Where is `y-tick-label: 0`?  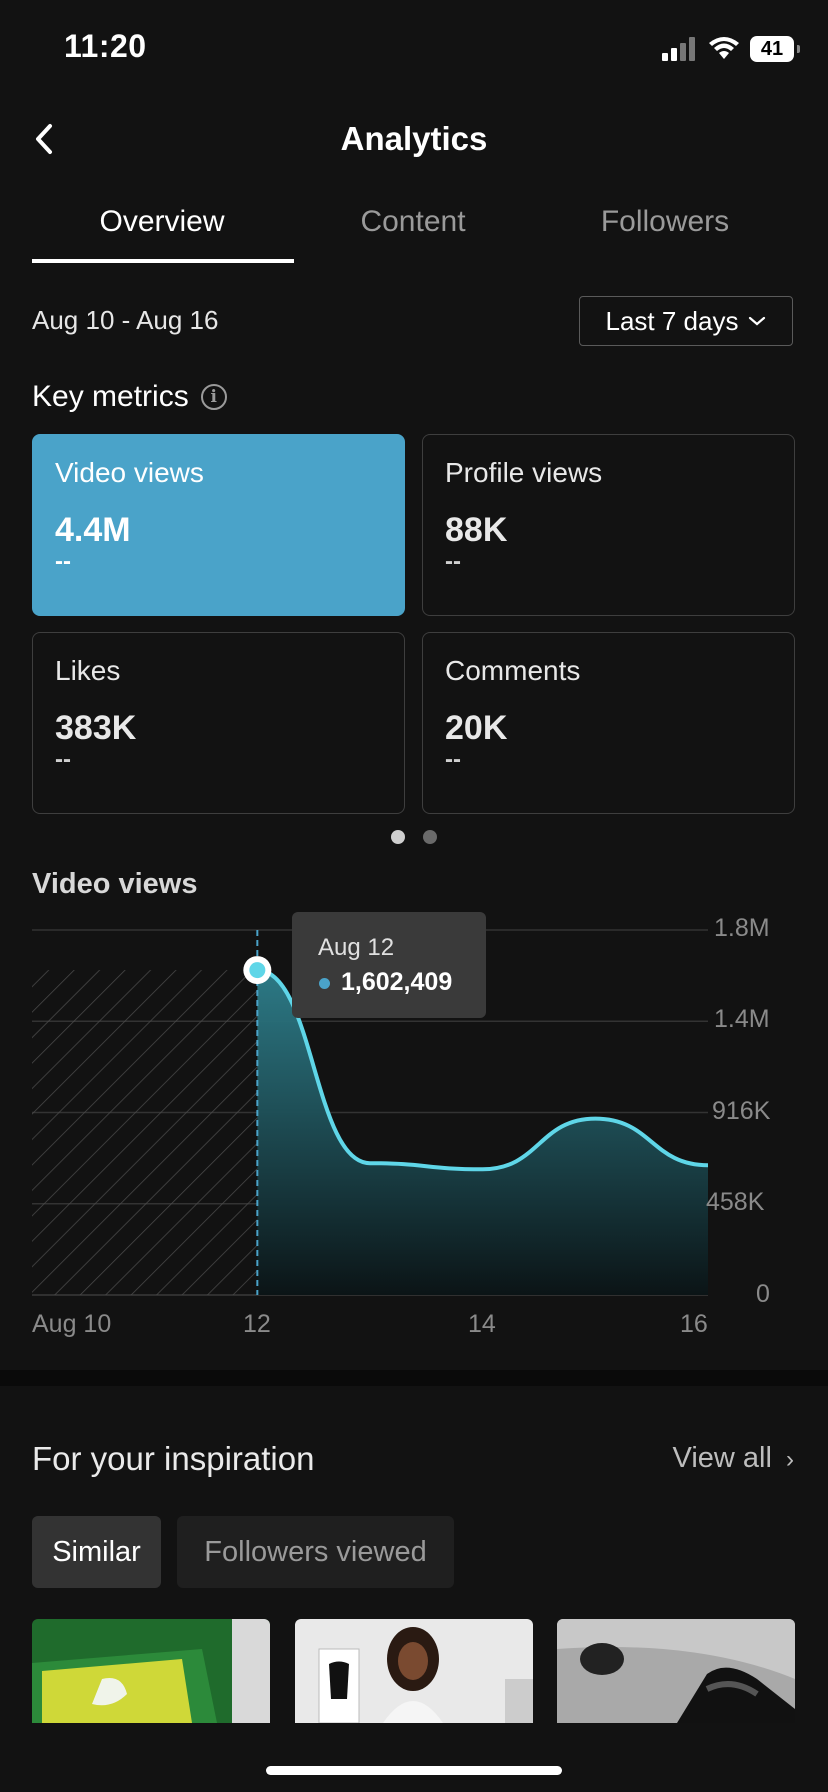
y-tick-label: 0 is located at coordinates (763, 1294).